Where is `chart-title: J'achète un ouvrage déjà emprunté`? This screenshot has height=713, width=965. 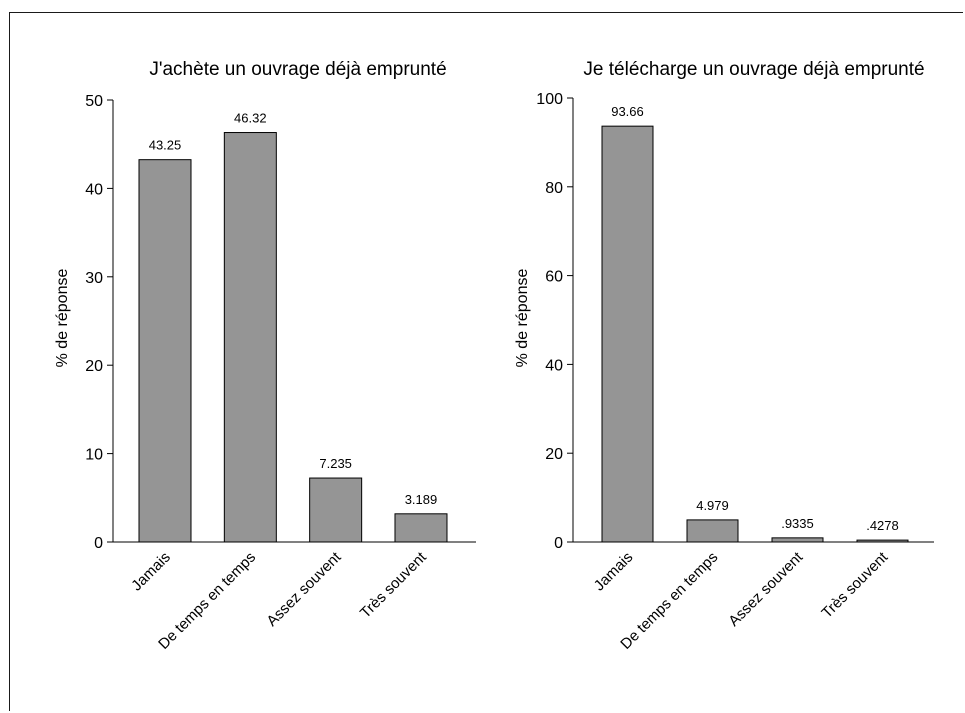 chart-title: J'achète un ouvrage déjà emprunté is located at coordinates (297, 69).